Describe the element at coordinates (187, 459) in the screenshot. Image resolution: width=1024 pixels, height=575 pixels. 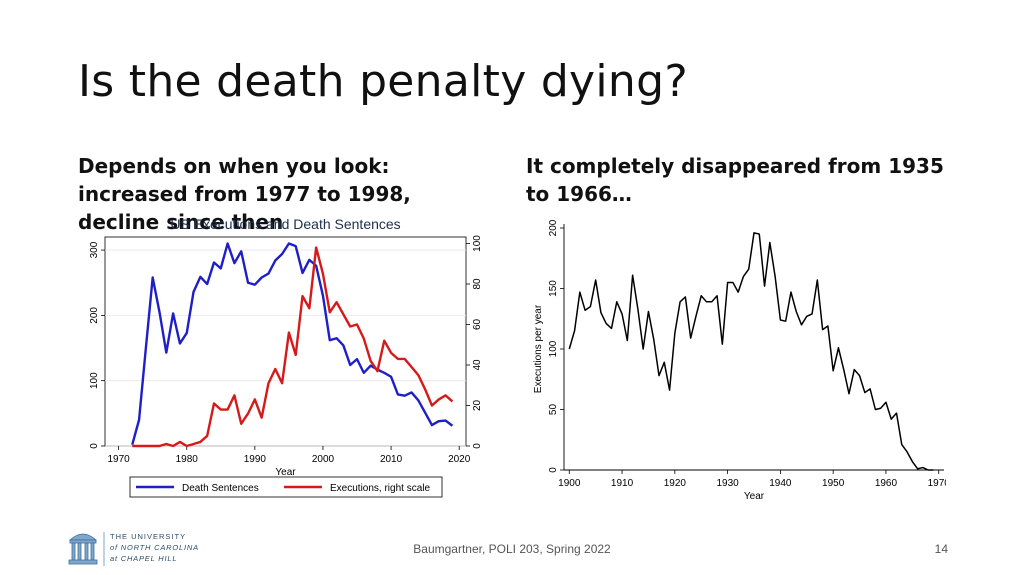
I see `x-tick-label: 1980` at that location.